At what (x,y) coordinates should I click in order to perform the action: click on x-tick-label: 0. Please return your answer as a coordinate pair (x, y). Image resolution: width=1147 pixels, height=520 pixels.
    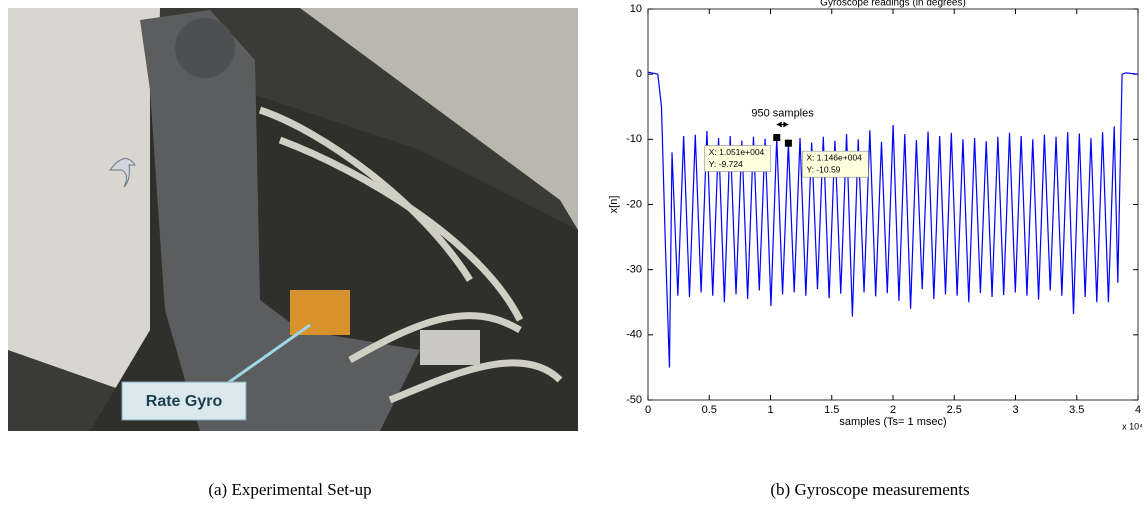
    Looking at the image, I should click on (648, 410).